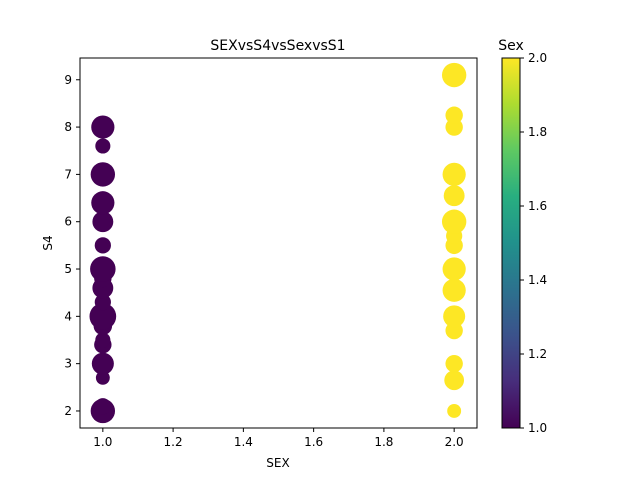  What do you see at coordinates (72, 245) in the screenshot?
I see `y-axis-ticks: 2 3 4 5 6 7 8 9` at bounding box center [72, 245].